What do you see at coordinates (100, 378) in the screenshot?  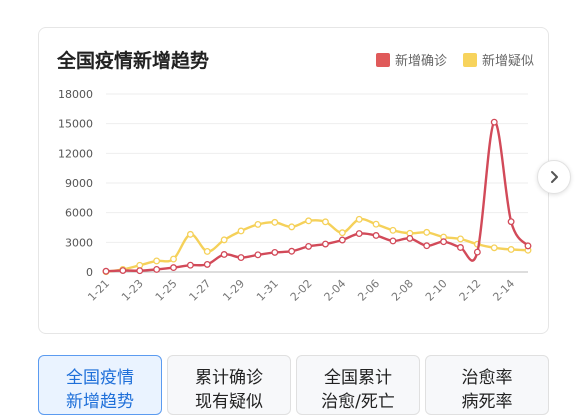 I see `tab-label-line1: 全国疫情` at bounding box center [100, 378].